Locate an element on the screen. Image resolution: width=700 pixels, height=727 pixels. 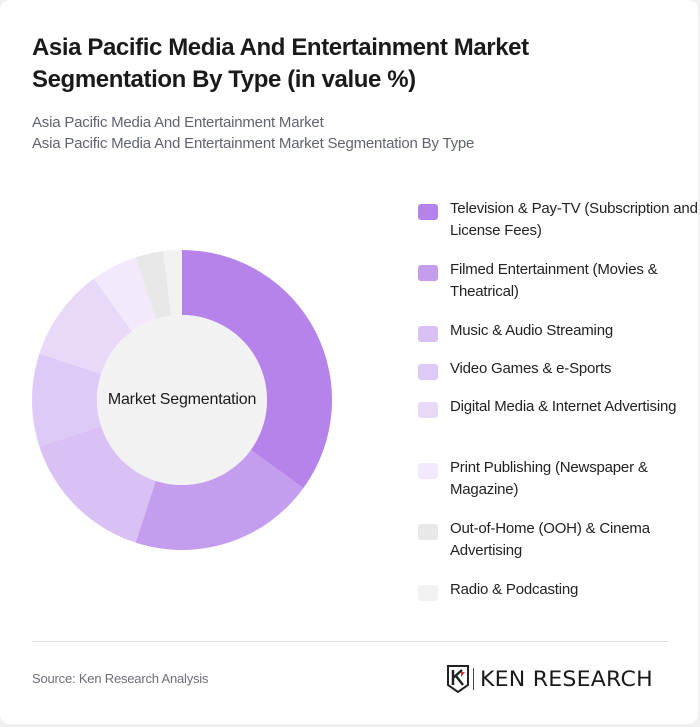
logo-separator is located at coordinates (473, 679).